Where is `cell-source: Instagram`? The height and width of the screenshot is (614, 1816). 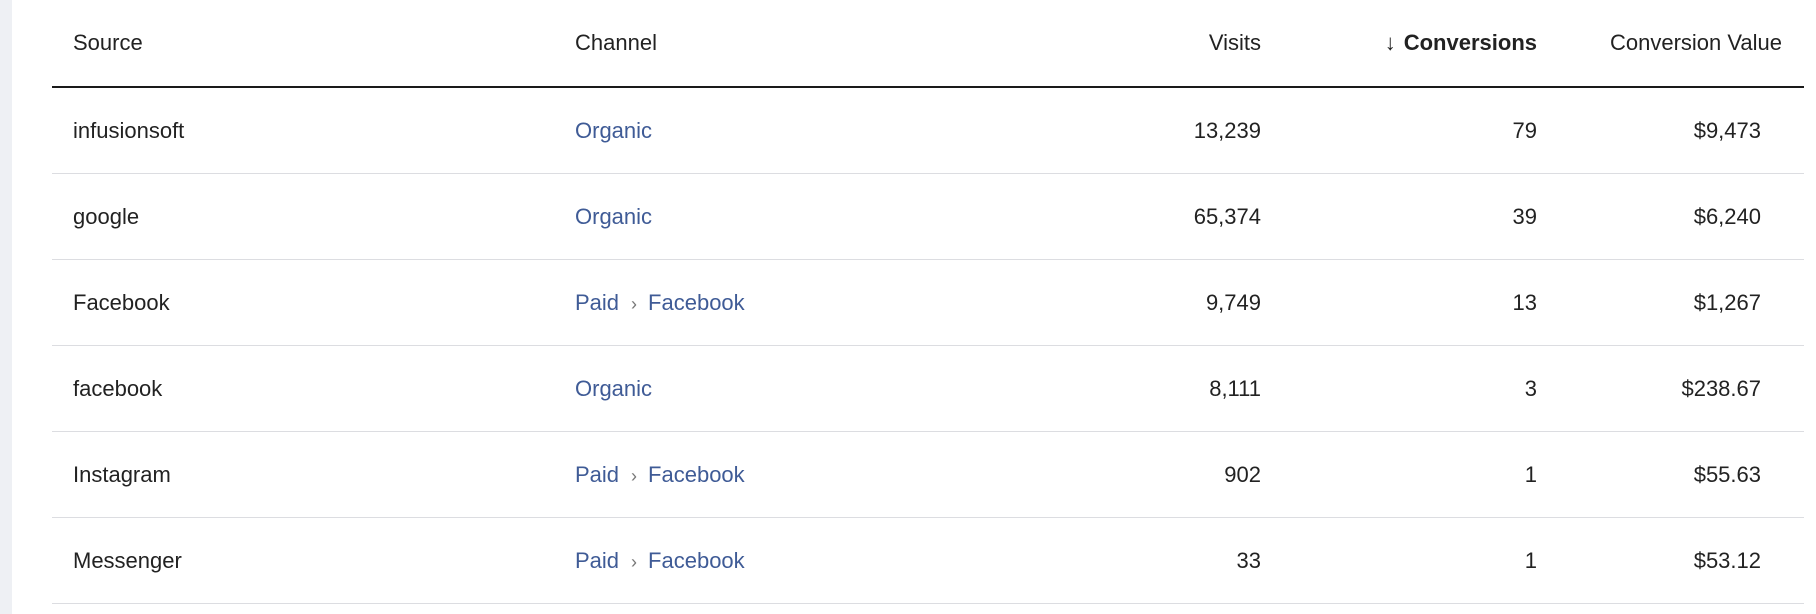
cell-source: Instagram is located at coordinates (313, 474).